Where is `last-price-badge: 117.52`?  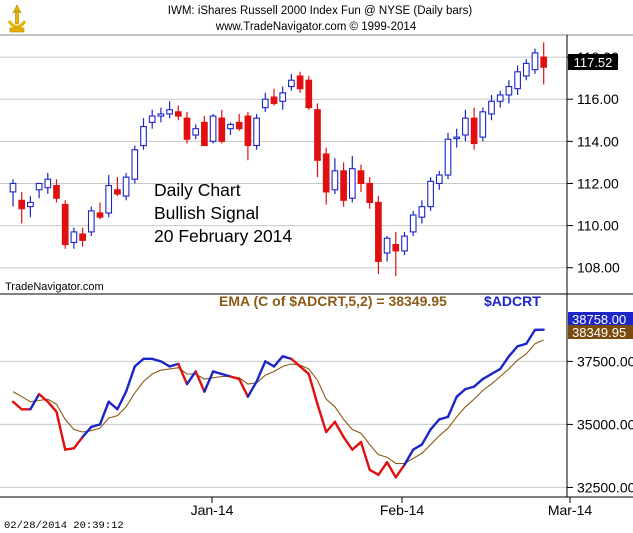 last-price-badge: 117.52 is located at coordinates (593, 62).